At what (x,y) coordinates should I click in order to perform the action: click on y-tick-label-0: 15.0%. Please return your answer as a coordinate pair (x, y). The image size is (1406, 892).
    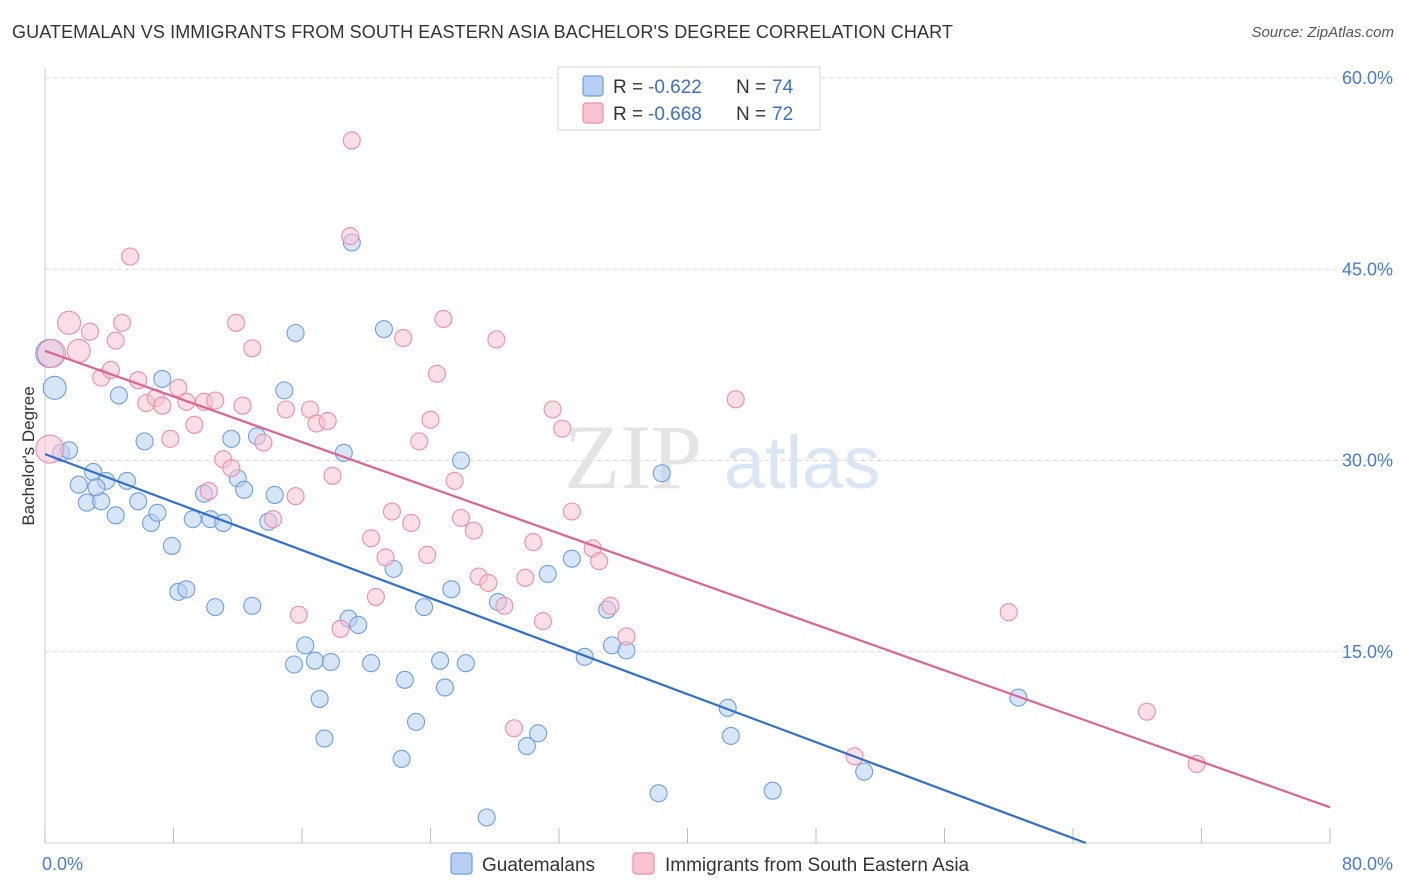
    Looking at the image, I should click on (1367, 652).